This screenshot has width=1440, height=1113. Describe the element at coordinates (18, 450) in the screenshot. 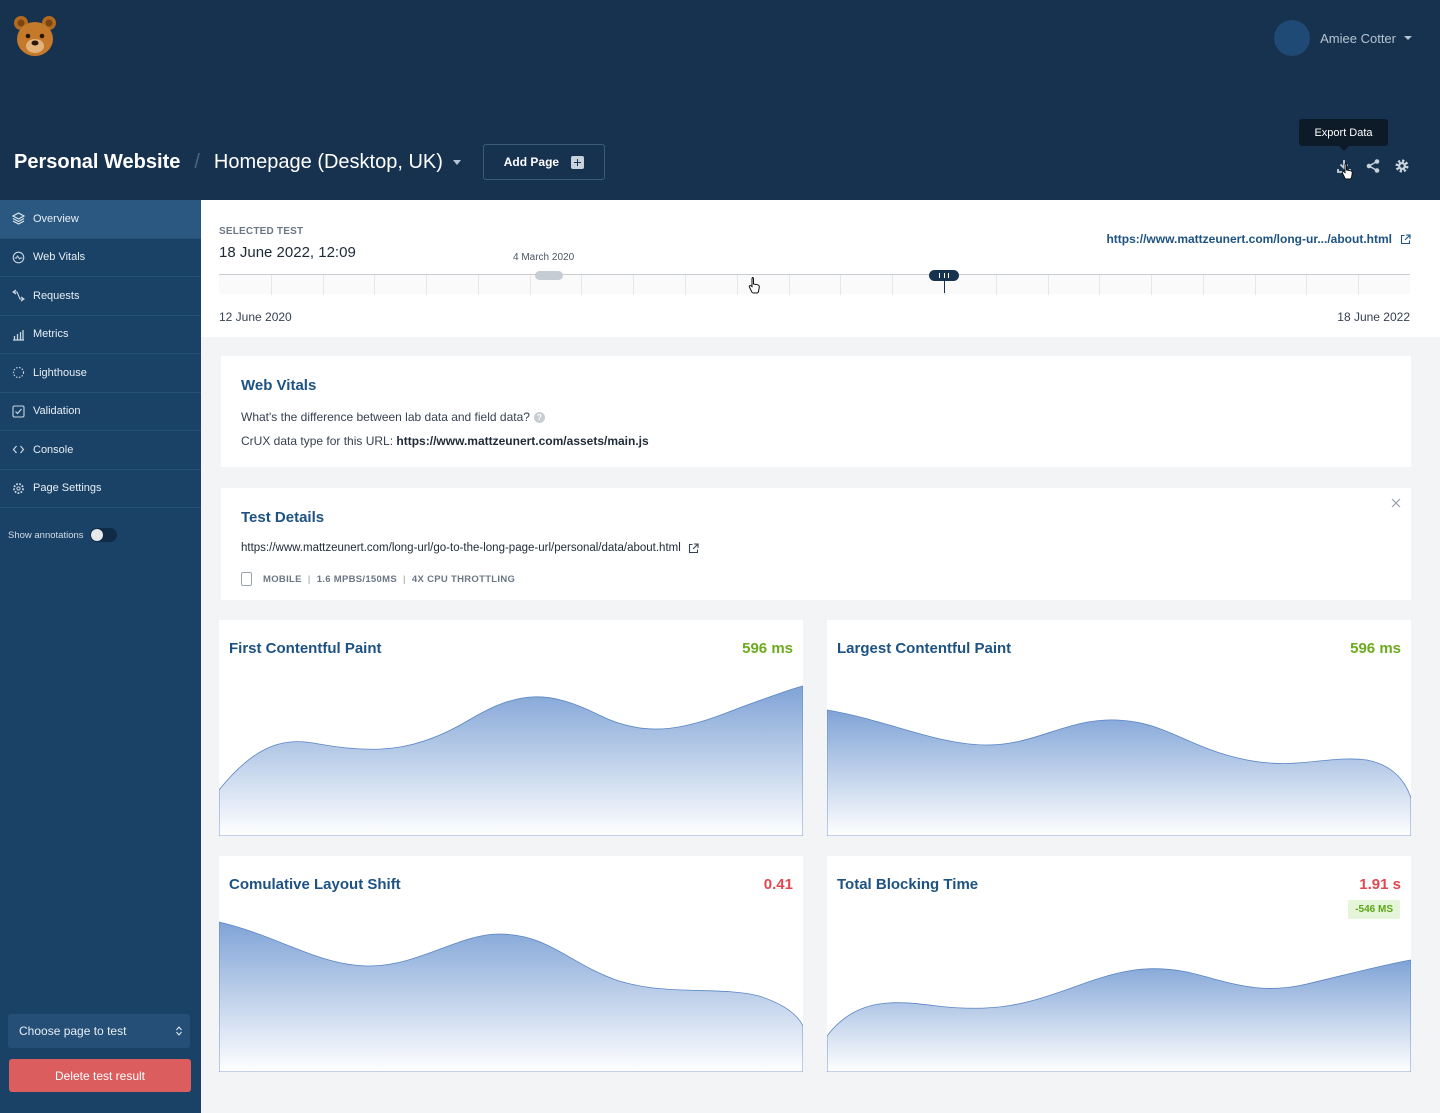

I see `code-icon` at that location.